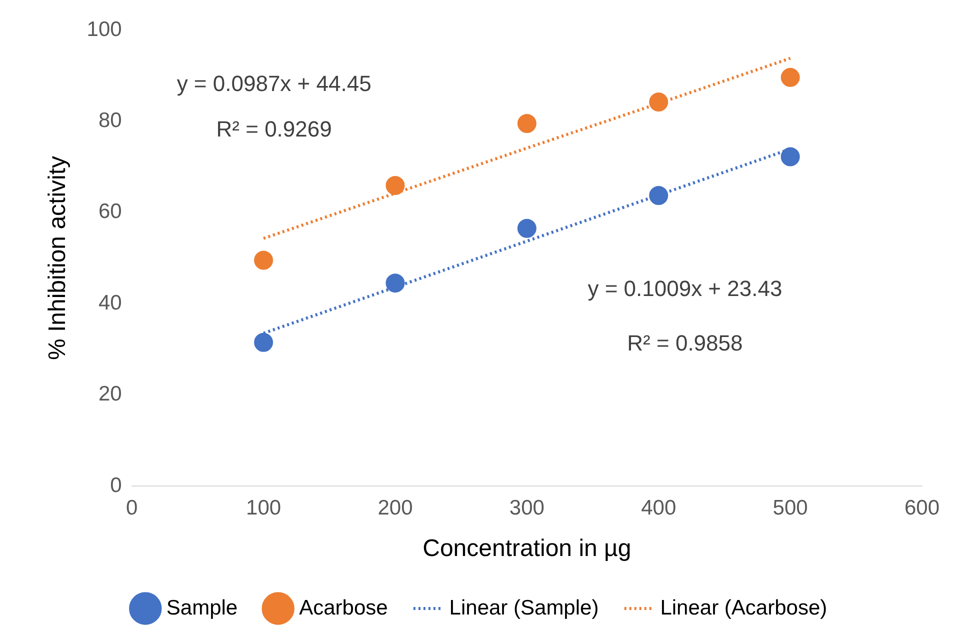  What do you see at coordinates (685, 343) in the screenshot?
I see `annotation: R² = 0.9858` at bounding box center [685, 343].